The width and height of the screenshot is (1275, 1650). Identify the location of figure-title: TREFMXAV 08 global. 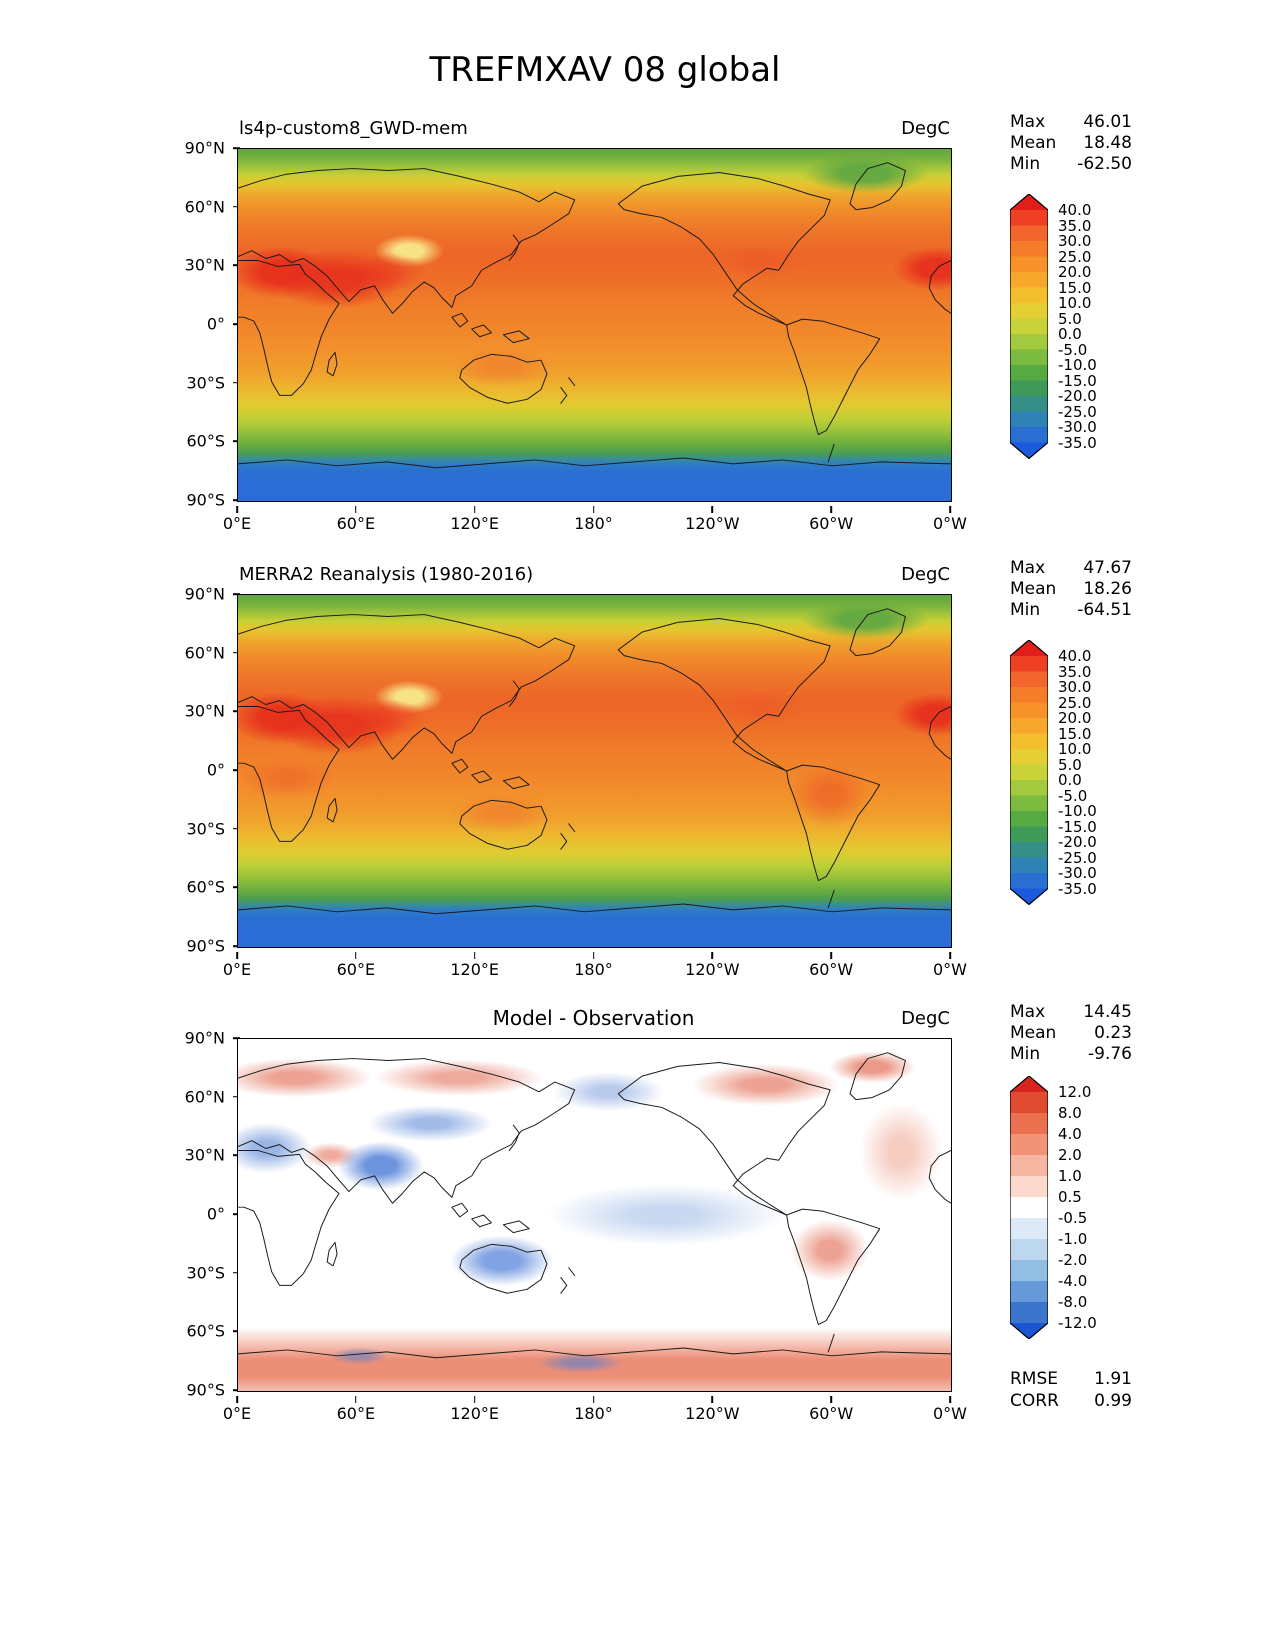
(605, 70).